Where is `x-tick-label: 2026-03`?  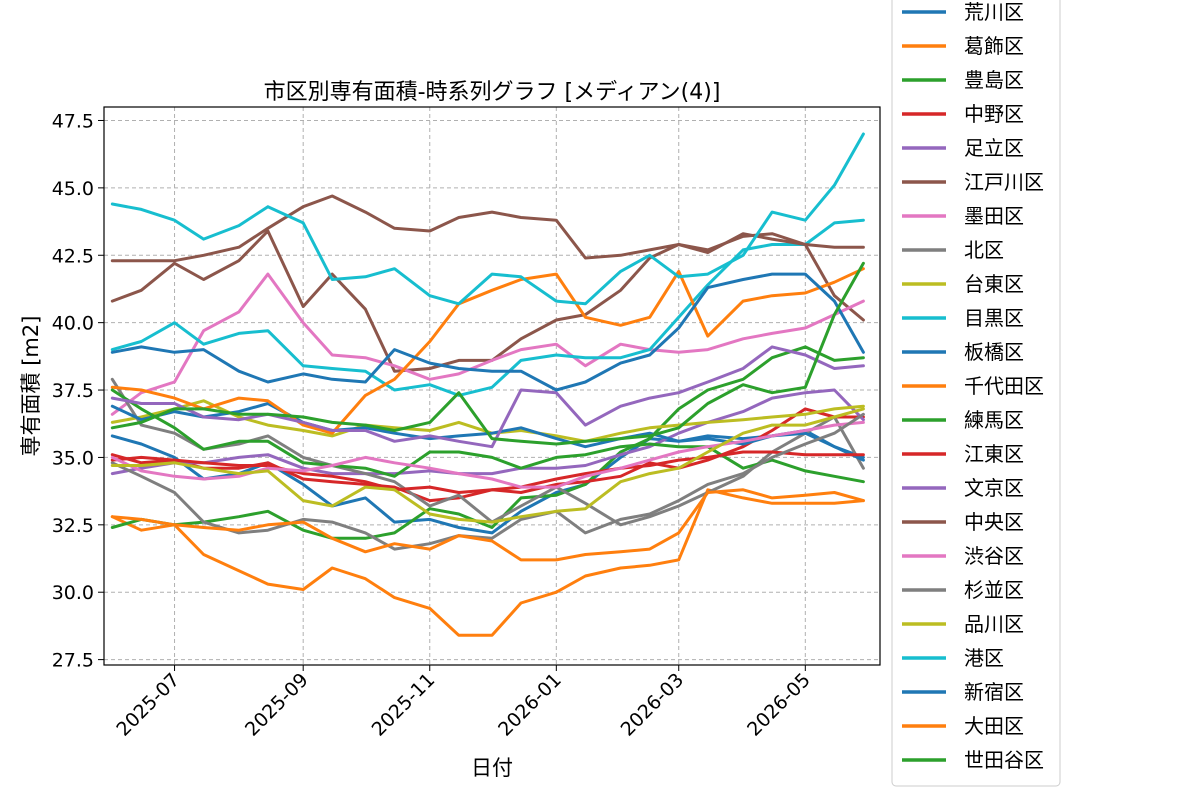 x-tick-label: 2026-03 is located at coordinates (653, 705).